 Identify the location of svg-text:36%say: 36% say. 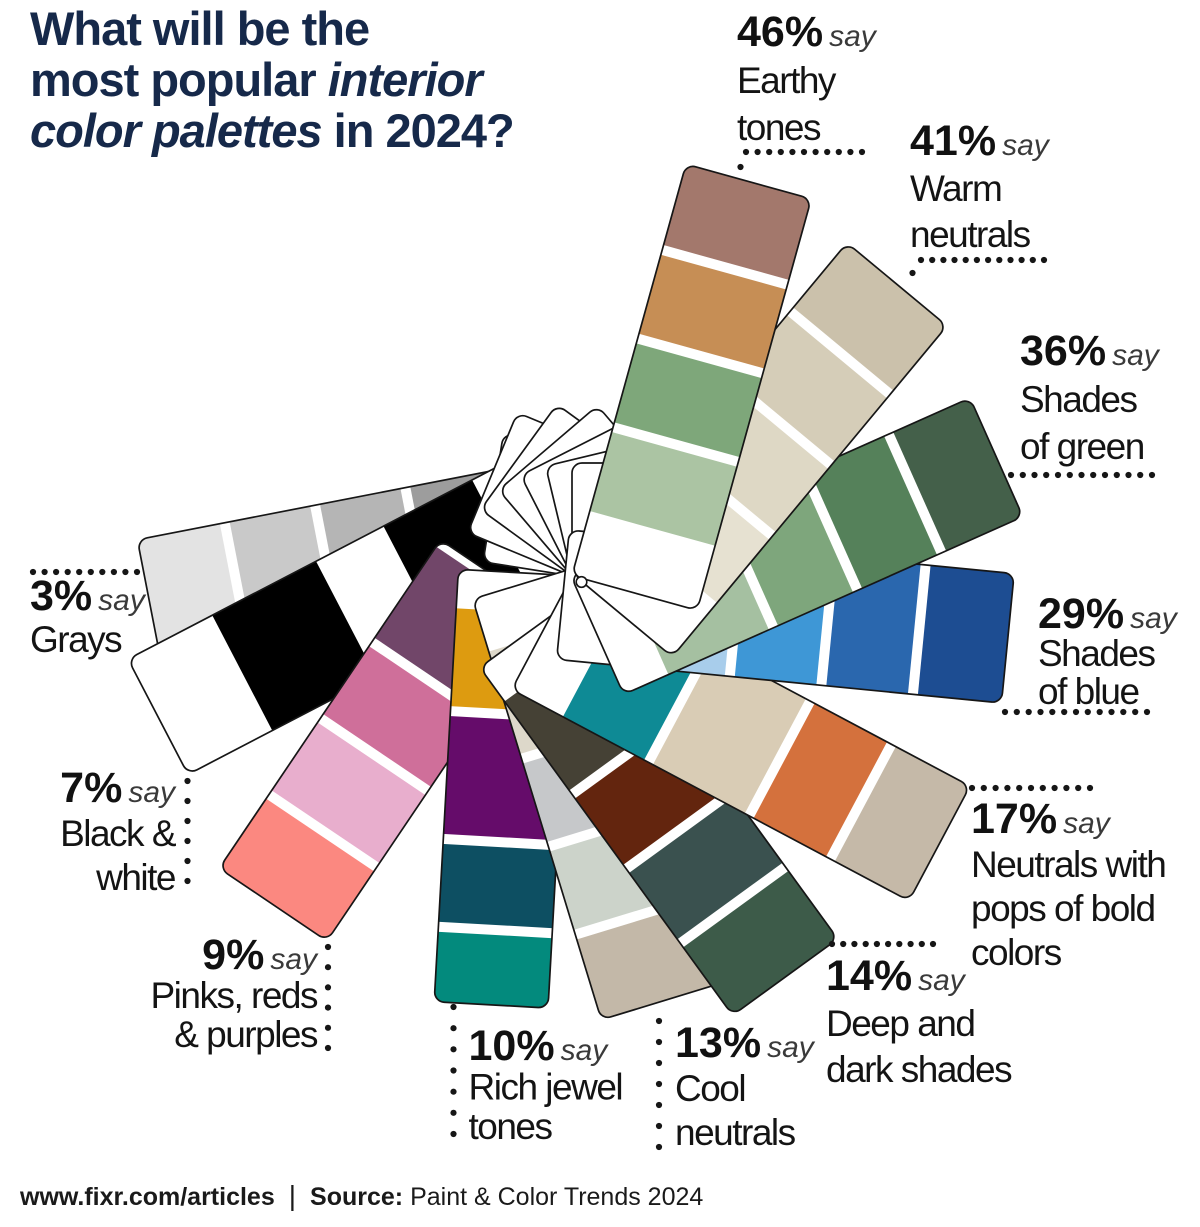
(1090, 351).